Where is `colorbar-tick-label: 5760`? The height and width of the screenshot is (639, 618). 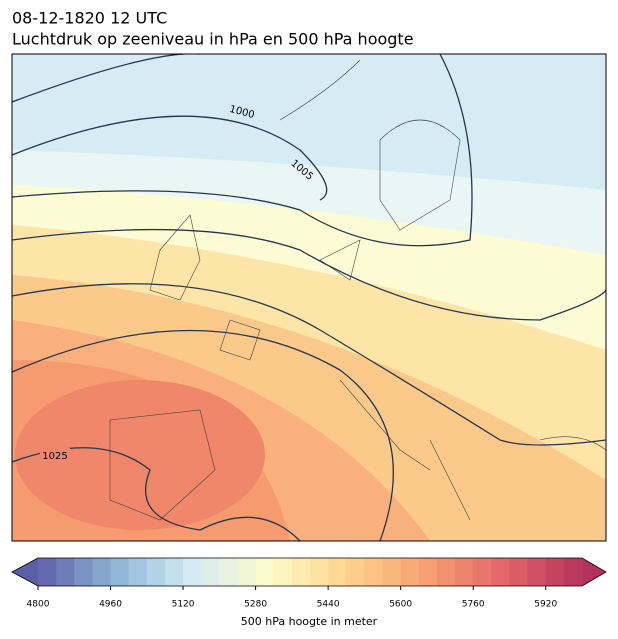 colorbar-tick-label: 5760 is located at coordinates (473, 605).